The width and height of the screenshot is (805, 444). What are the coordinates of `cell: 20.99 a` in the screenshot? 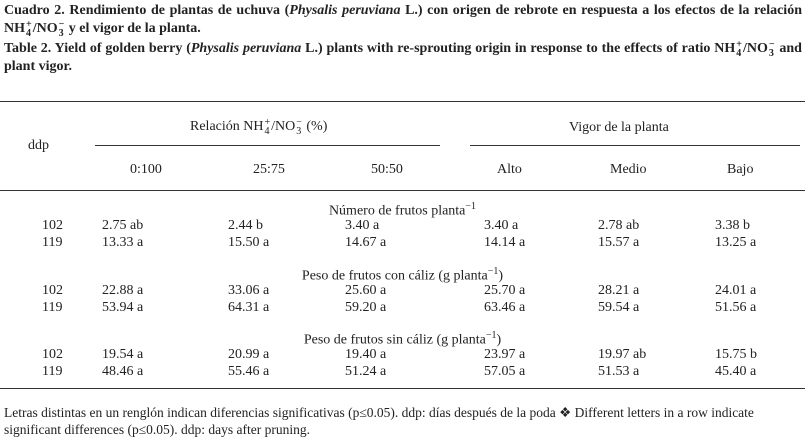 It's located at (249, 354).